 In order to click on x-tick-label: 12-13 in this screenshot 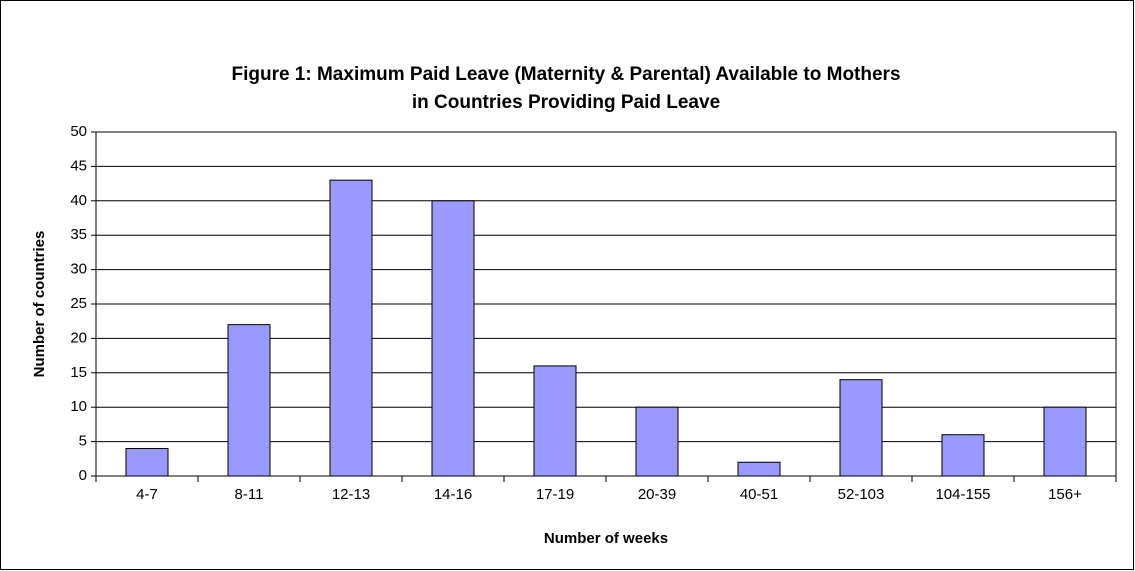, I will do `click(351, 494)`.